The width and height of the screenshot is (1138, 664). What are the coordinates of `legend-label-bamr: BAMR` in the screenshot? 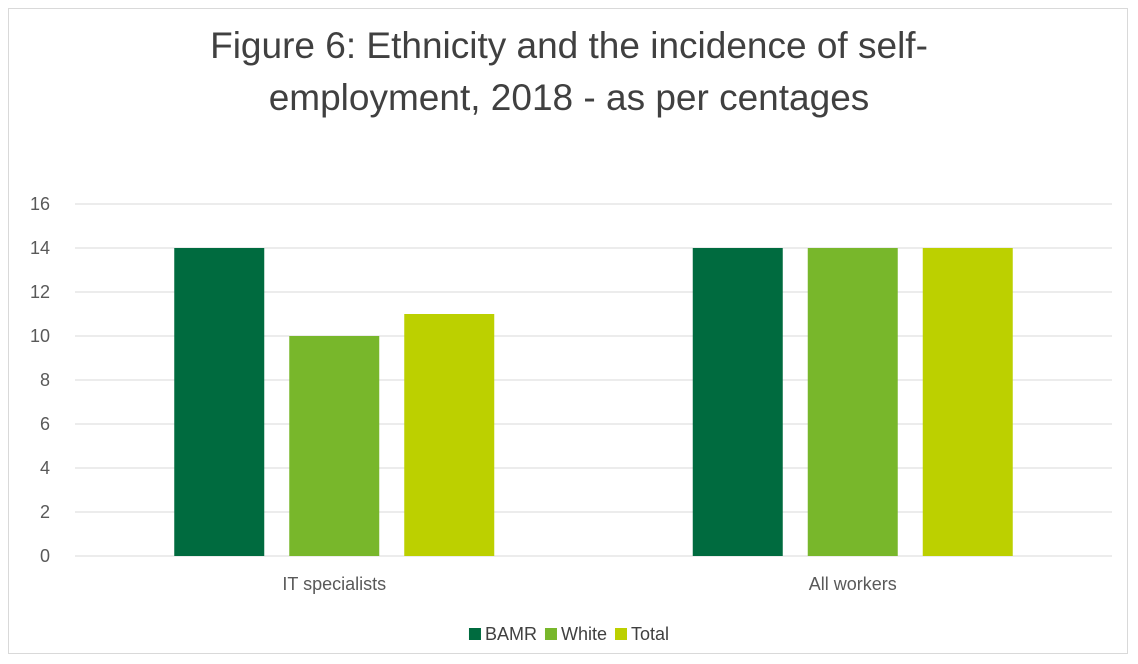 It's located at (511, 634).